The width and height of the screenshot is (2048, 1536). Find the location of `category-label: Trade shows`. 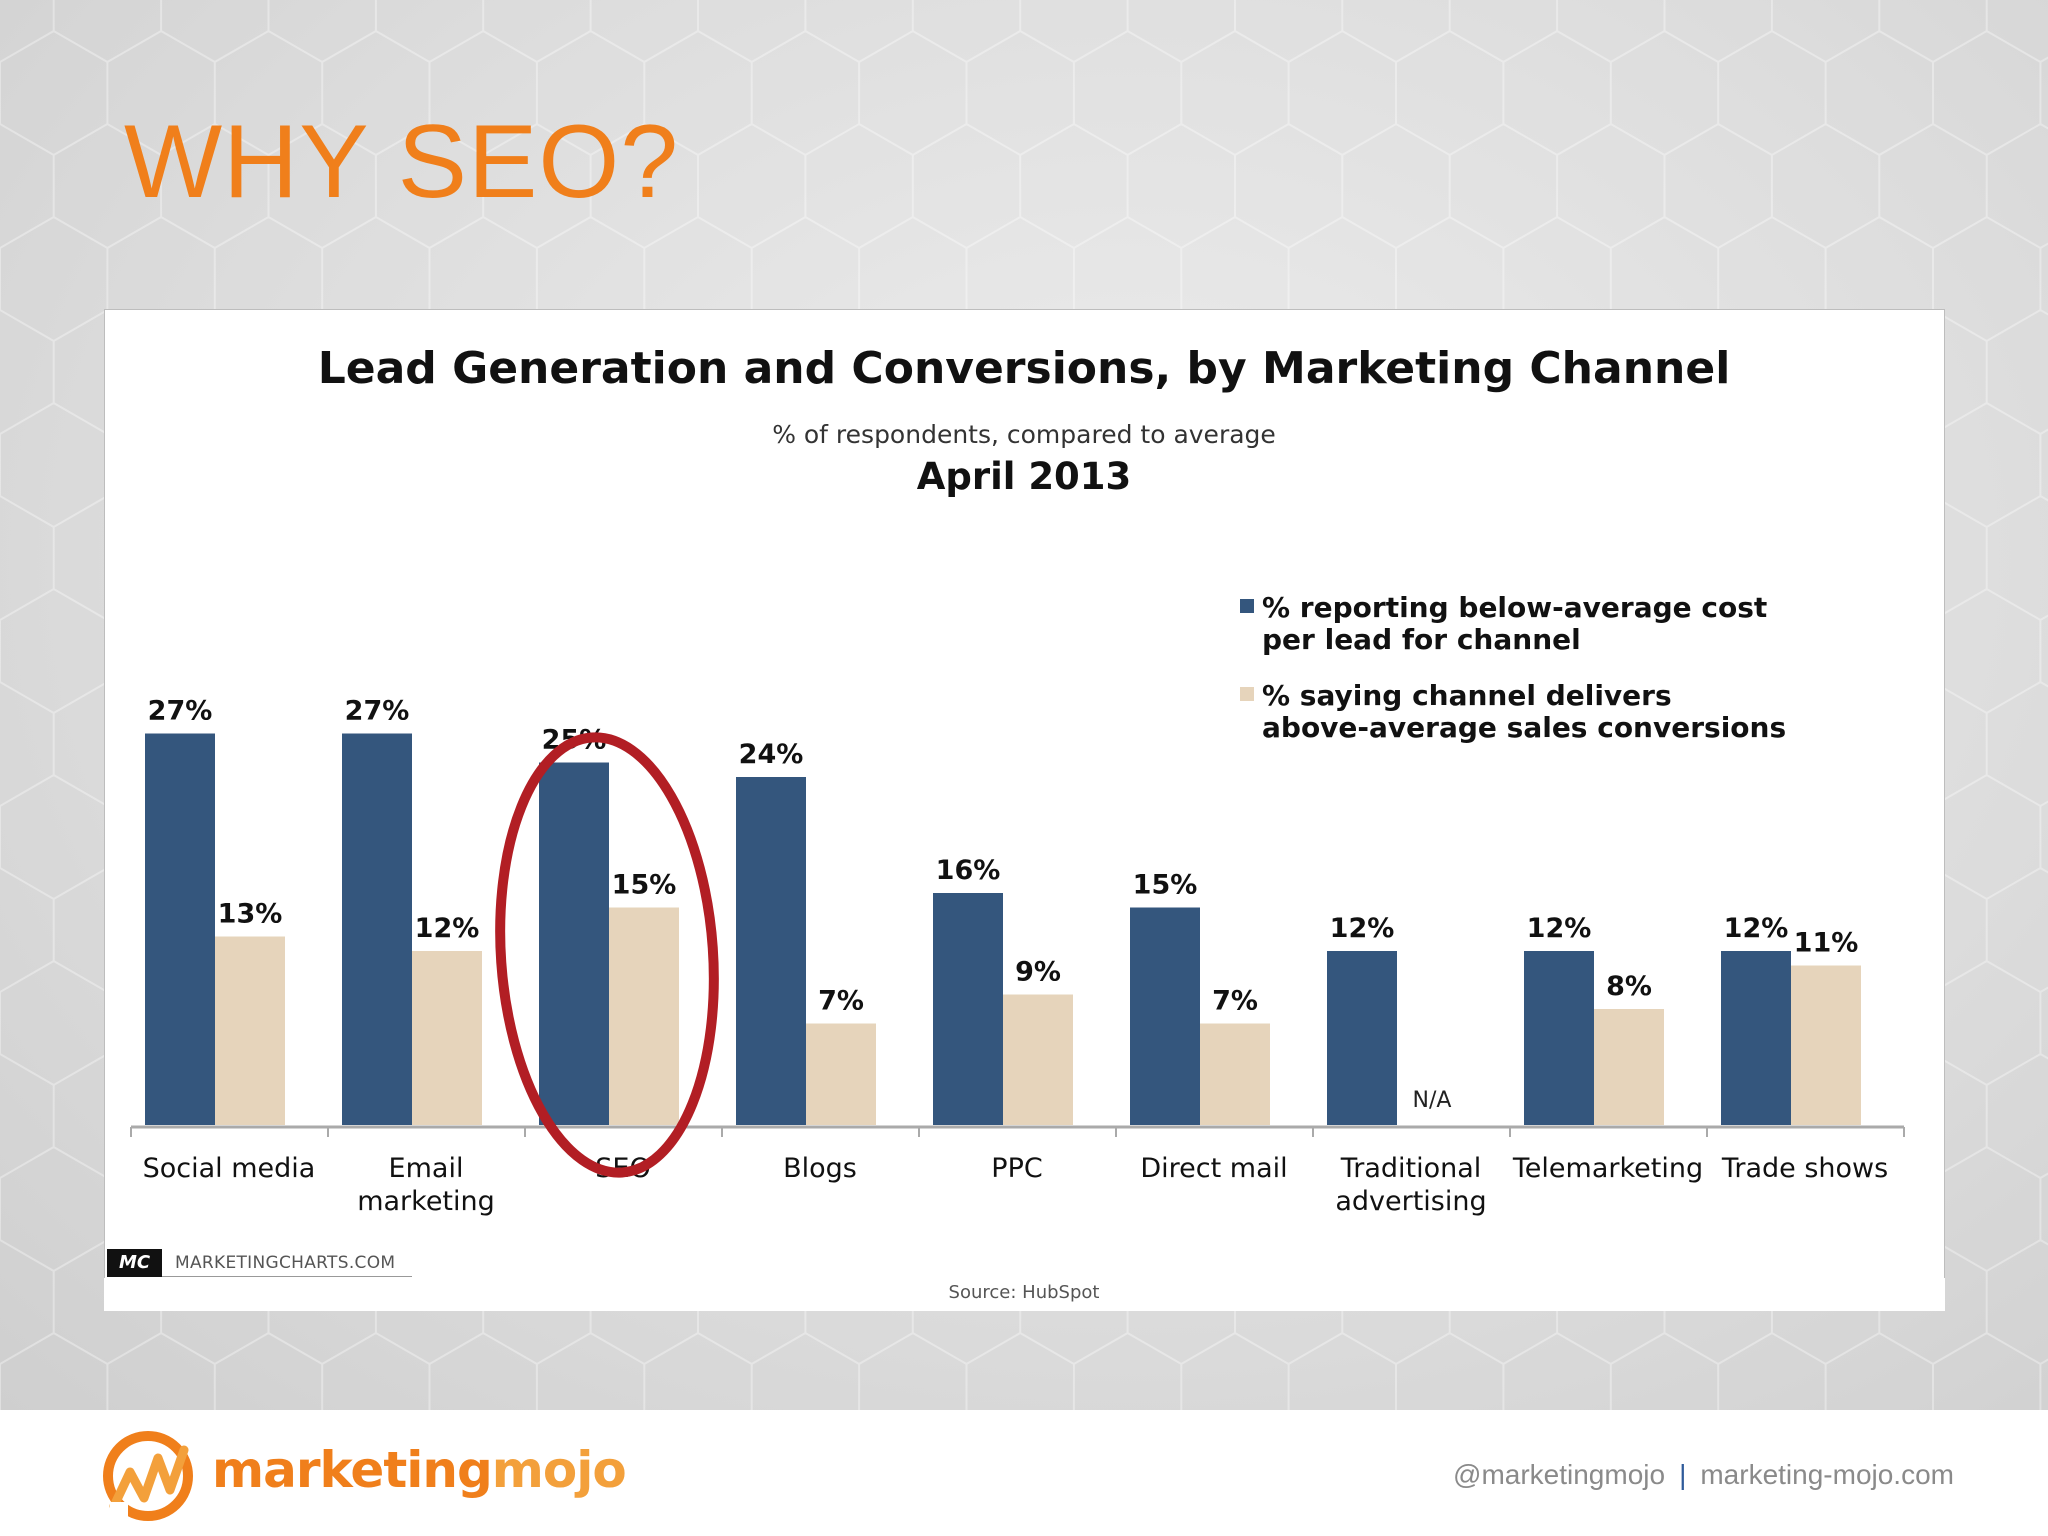

category-label: Trade shows is located at coordinates (1804, 1168).